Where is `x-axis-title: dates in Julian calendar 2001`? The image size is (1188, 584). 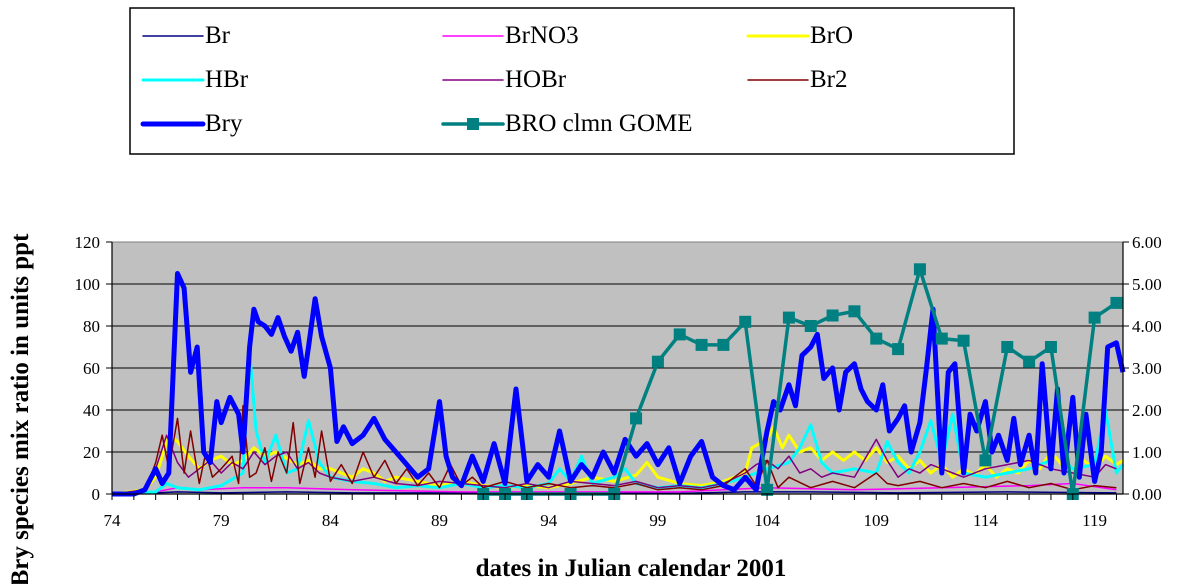 x-axis-title: dates in Julian calendar 2001 is located at coordinates (631, 568).